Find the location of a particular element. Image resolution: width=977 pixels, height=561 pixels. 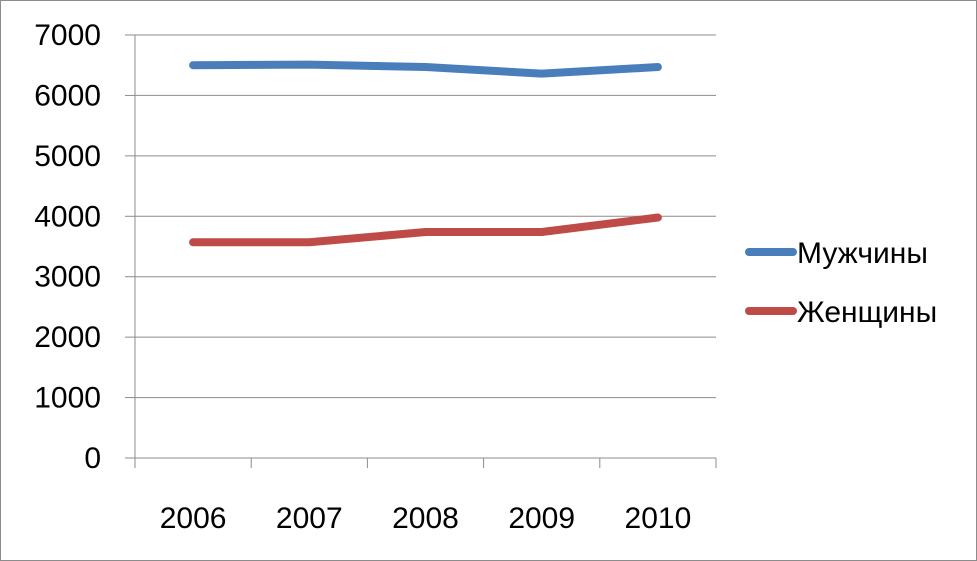

x-tick-label: 2009 is located at coordinates (541, 518).